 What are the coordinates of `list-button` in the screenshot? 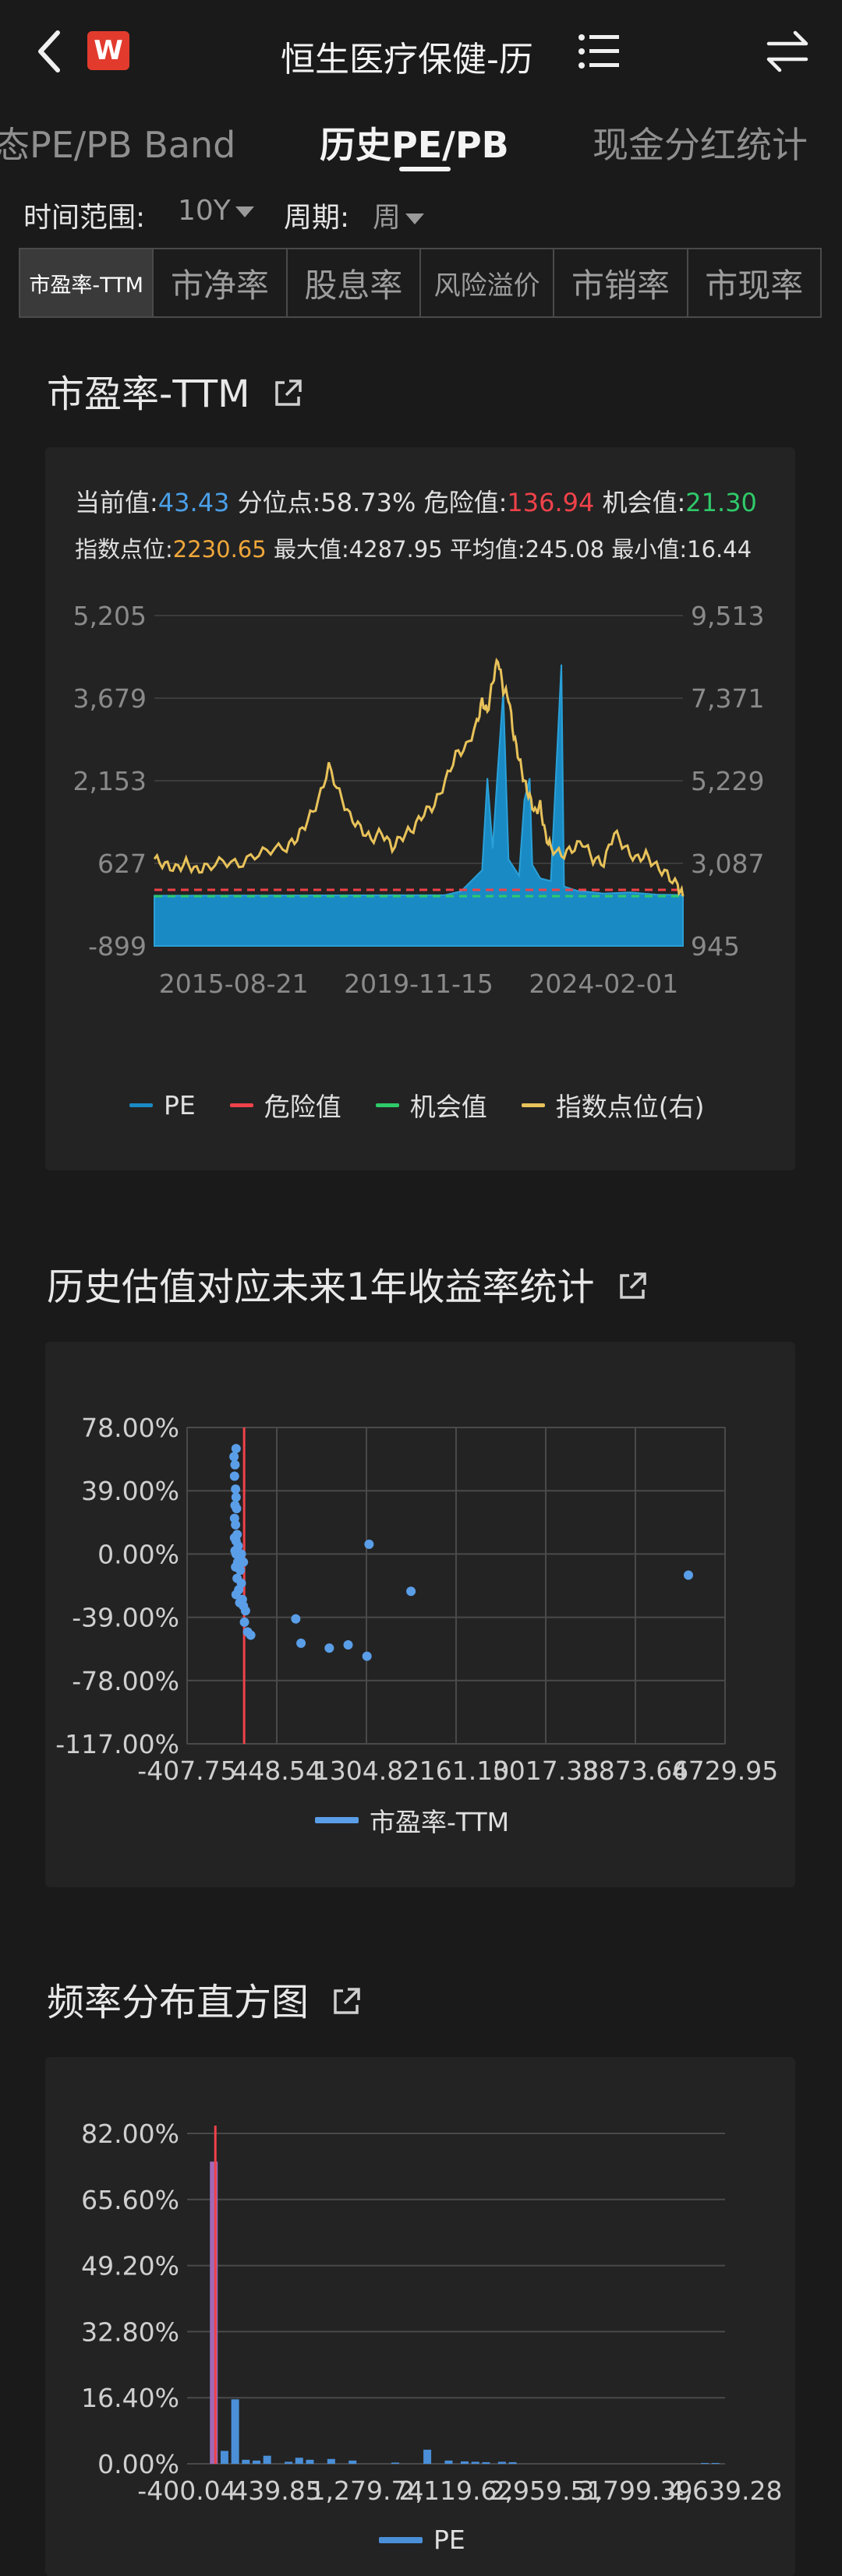 It's located at (599, 51).